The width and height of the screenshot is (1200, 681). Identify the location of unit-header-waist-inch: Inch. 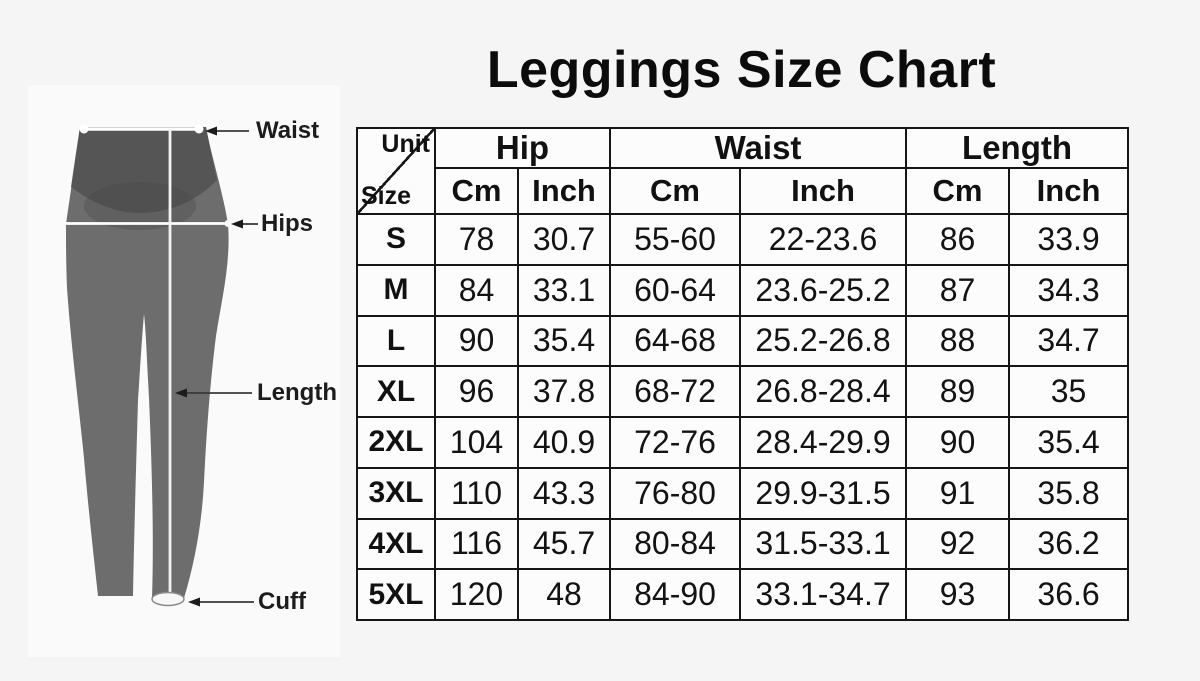
(823, 191).